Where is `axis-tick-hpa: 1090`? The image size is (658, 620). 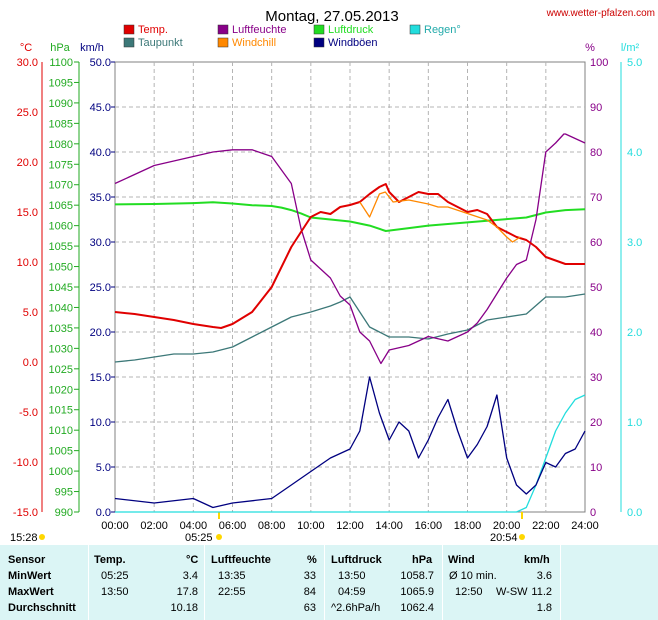
axis-tick-hpa: 1090 is located at coordinates (61, 104).